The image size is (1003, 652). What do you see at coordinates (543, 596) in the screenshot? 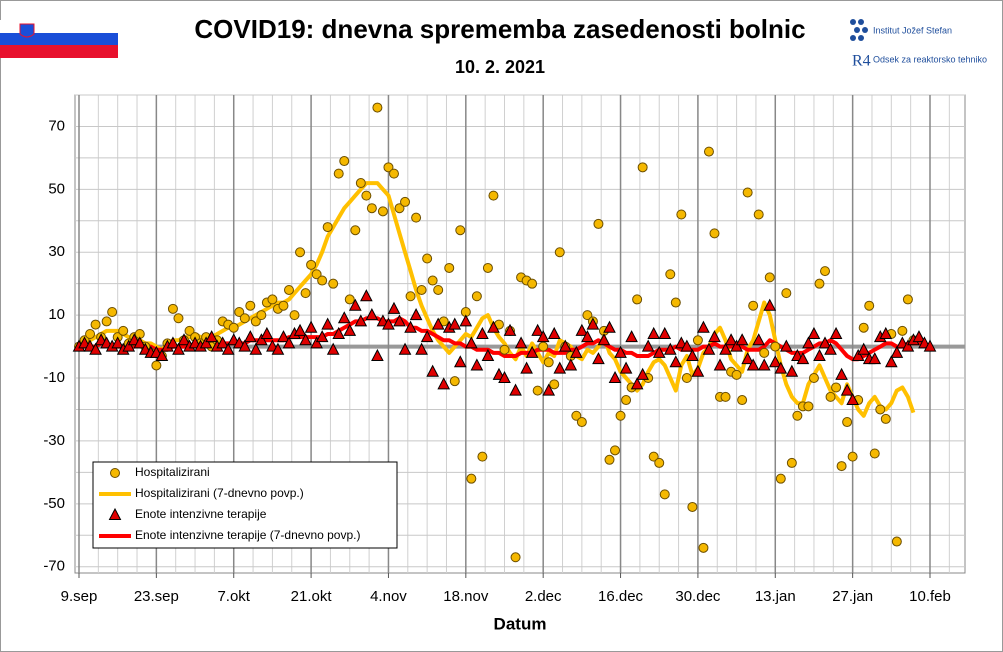
I see `x-tick-label: 2.dec` at bounding box center [543, 596].